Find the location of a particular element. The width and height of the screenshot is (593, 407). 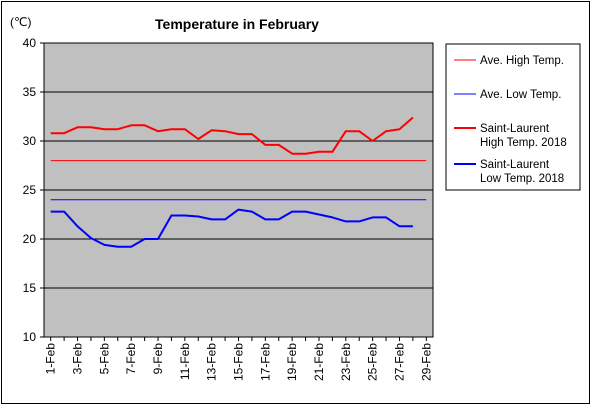

y-tick-label-30: 30 is located at coordinates (30, 141).